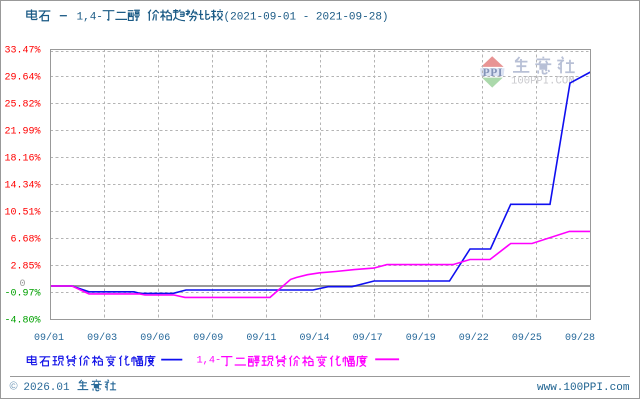  I want to click on svg-text: 09/17, so click(368, 338).